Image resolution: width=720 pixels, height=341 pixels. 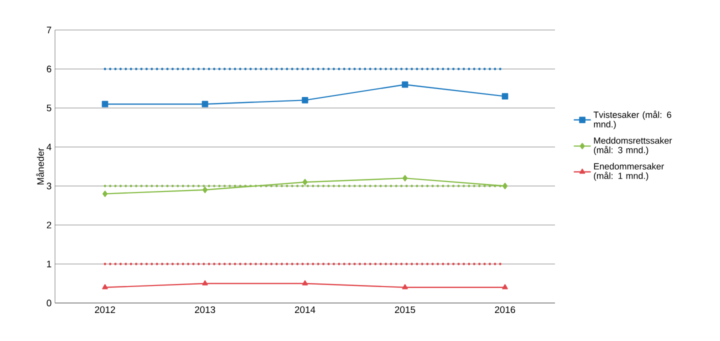 What do you see at coordinates (49, 147) in the screenshot?
I see `y-tick-label: 4` at bounding box center [49, 147].